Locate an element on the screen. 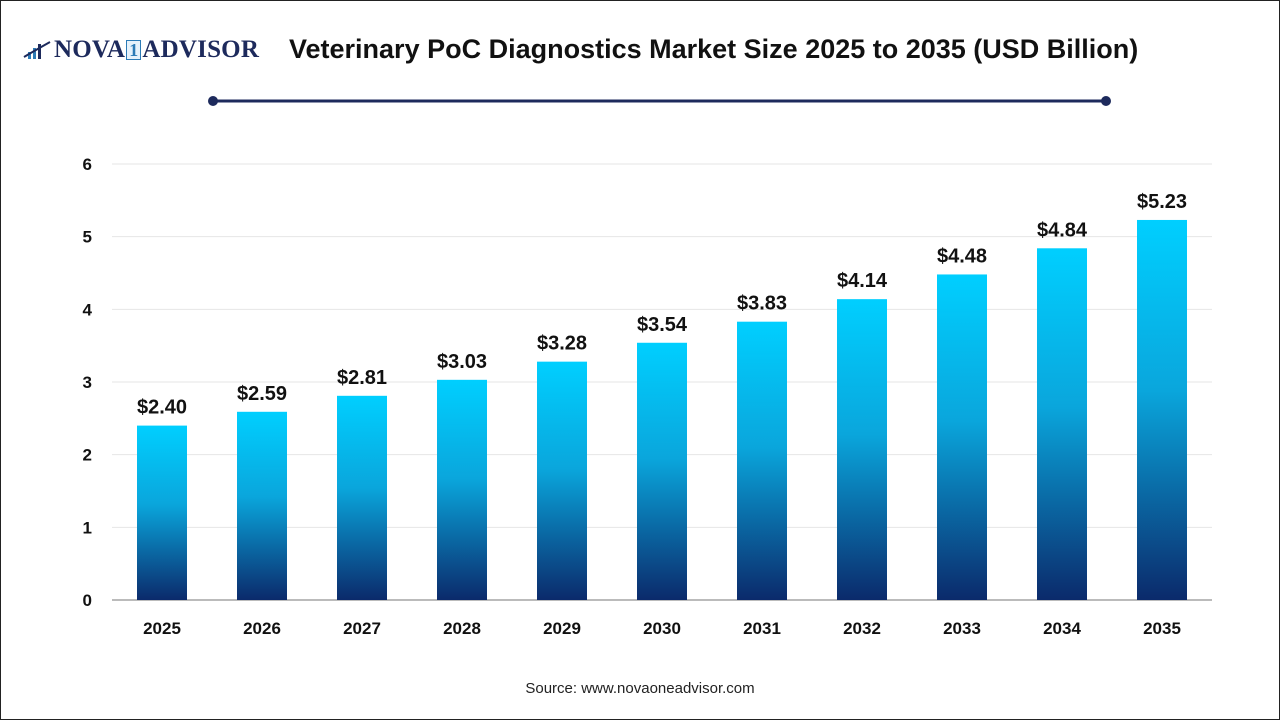  bar-2025 is located at coordinates (162, 512).